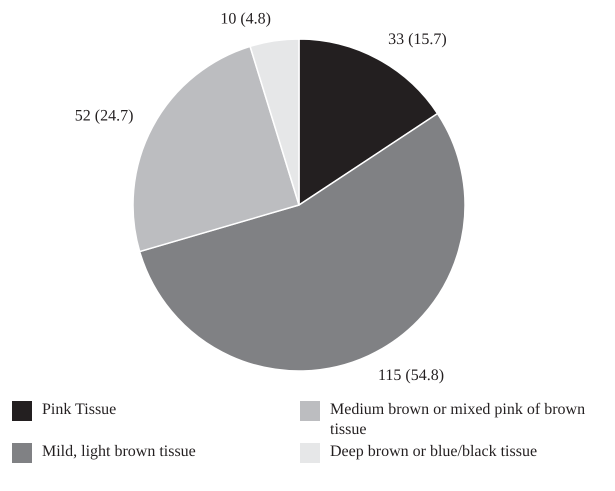  What do you see at coordinates (411, 375) in the screenshot?
I see `data-label: 115 (54.8)` at bounding box center [411, 375].